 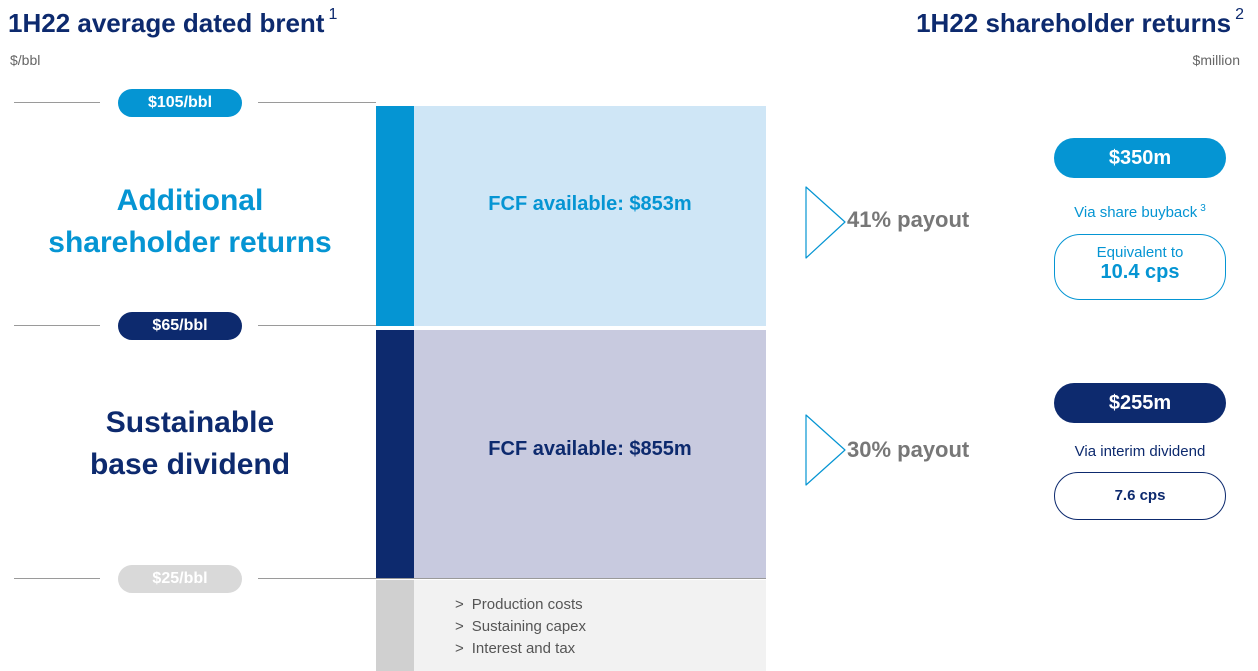 I want to click on equiv-pill: Equivalent to 10.4 cps, so click(x=1140, y=267).